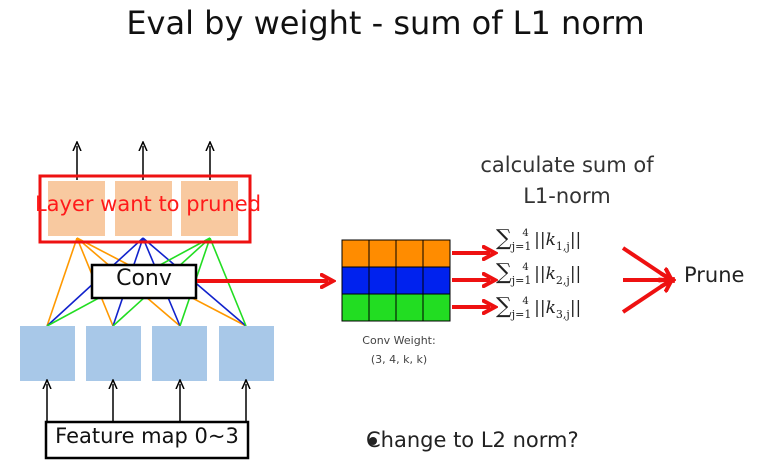  Describe the element at coordinates (382, 253) in the screenshot. I see `weight-cell-r1-c2` at that location.